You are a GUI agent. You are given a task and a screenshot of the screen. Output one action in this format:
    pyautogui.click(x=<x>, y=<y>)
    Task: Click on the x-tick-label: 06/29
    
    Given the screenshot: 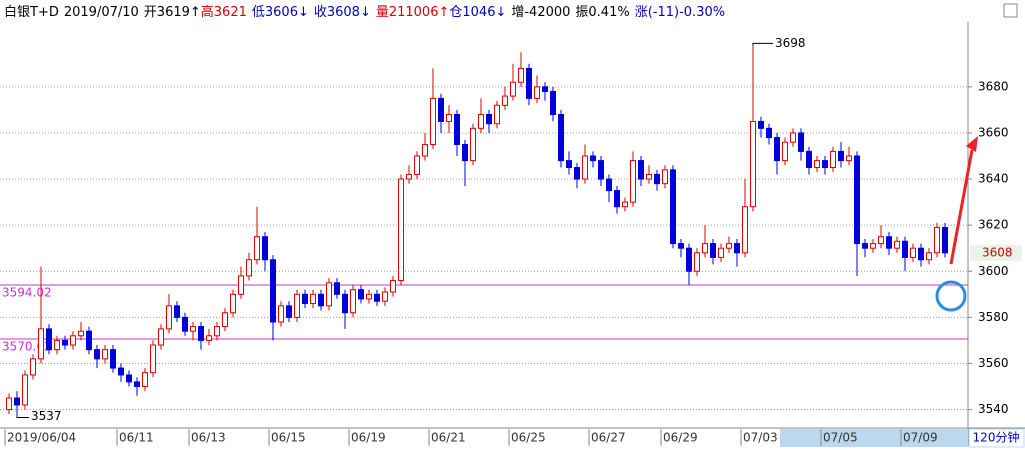 What is the action you would take?
    pyautogui.click(x=680, y=438)
    